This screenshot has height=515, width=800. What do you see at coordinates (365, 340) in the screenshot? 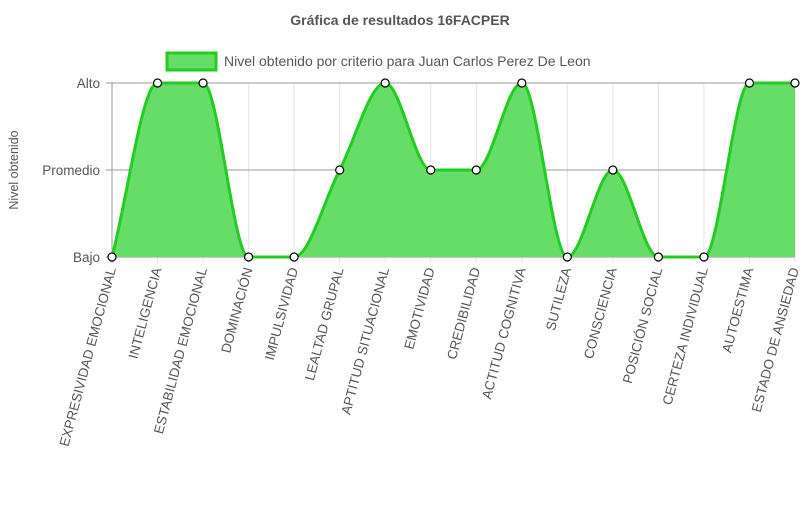
I see `x-tick-label: APTITUD SITUACIONAL` at bounding box center [365, 340].